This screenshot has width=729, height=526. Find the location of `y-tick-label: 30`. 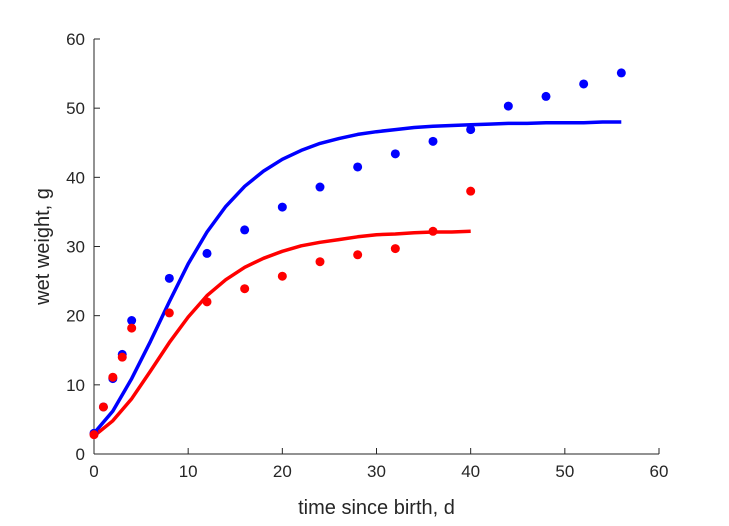

y-tick-label: 30 is located at coordinates (75, 247).